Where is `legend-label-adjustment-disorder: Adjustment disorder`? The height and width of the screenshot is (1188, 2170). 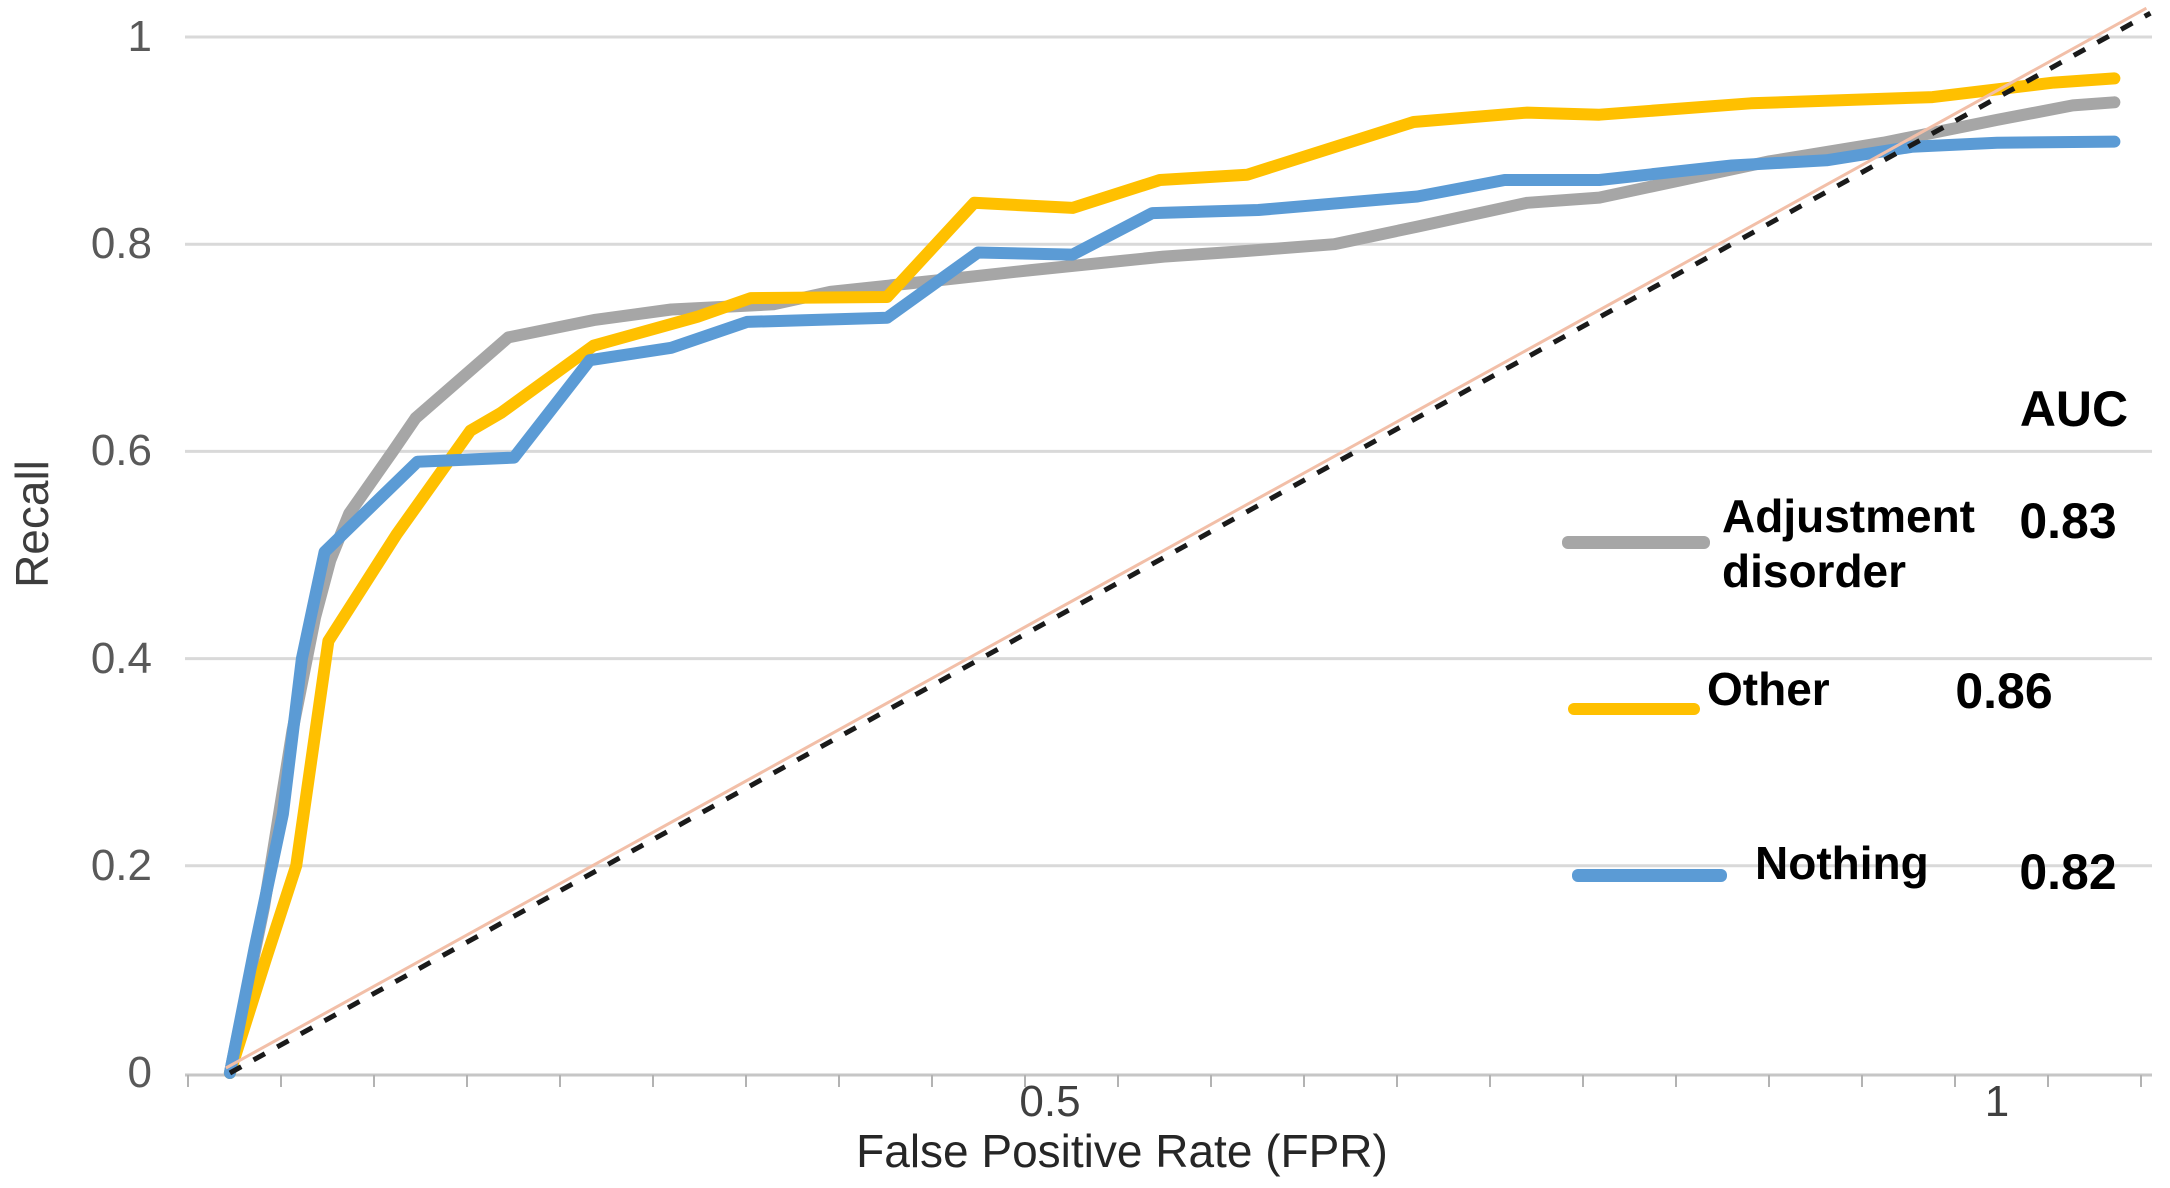
legend-label-adjustment-disorder: Adjustment disorder is located at coordinates (1848, 543).